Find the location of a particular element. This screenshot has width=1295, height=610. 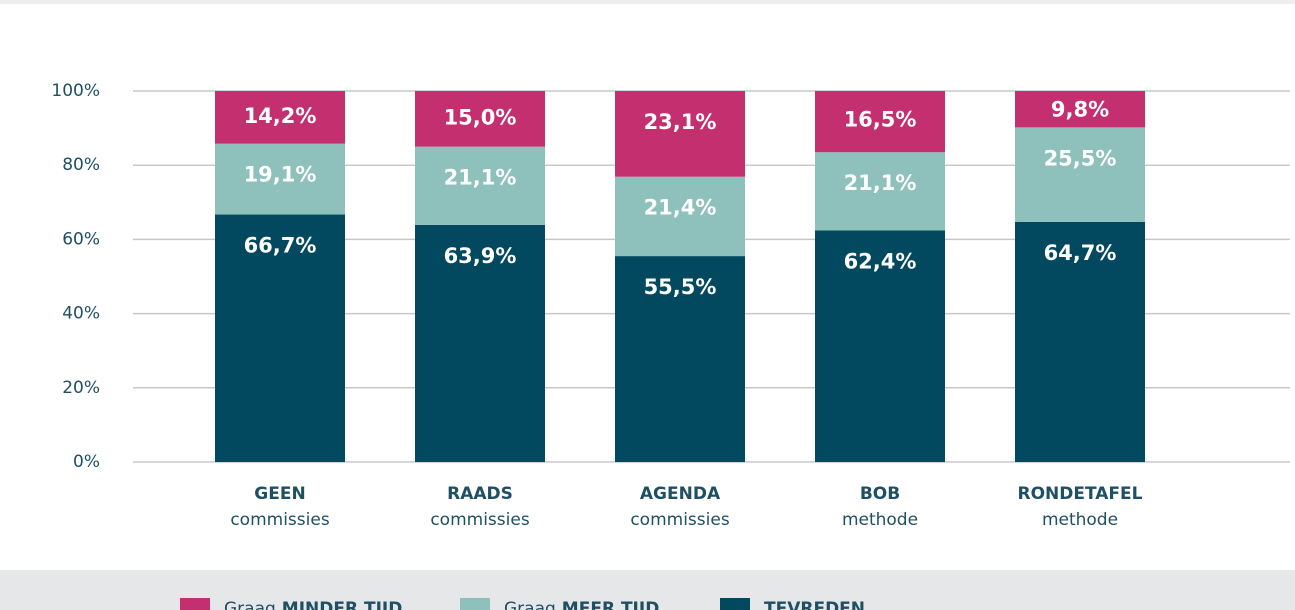

value-label: 9,8% is located at coordinates (1080, 109).